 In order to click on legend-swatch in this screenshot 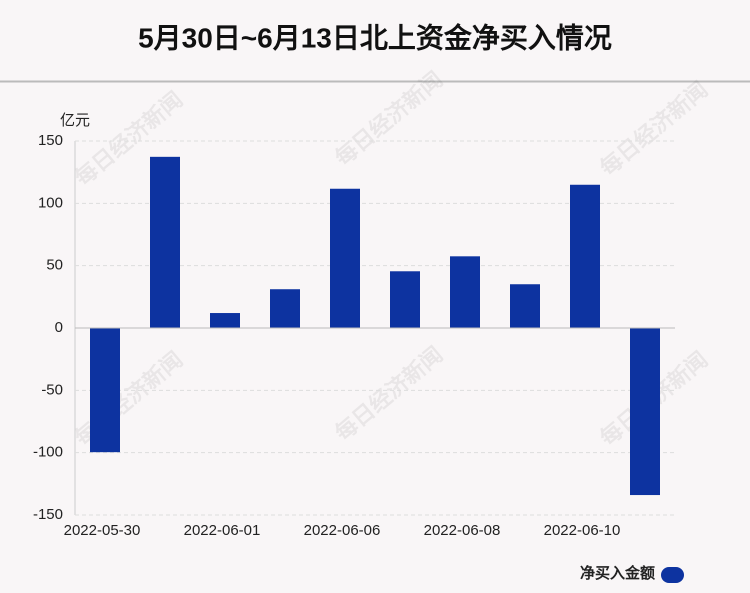, I will do `click(672, 575)`.